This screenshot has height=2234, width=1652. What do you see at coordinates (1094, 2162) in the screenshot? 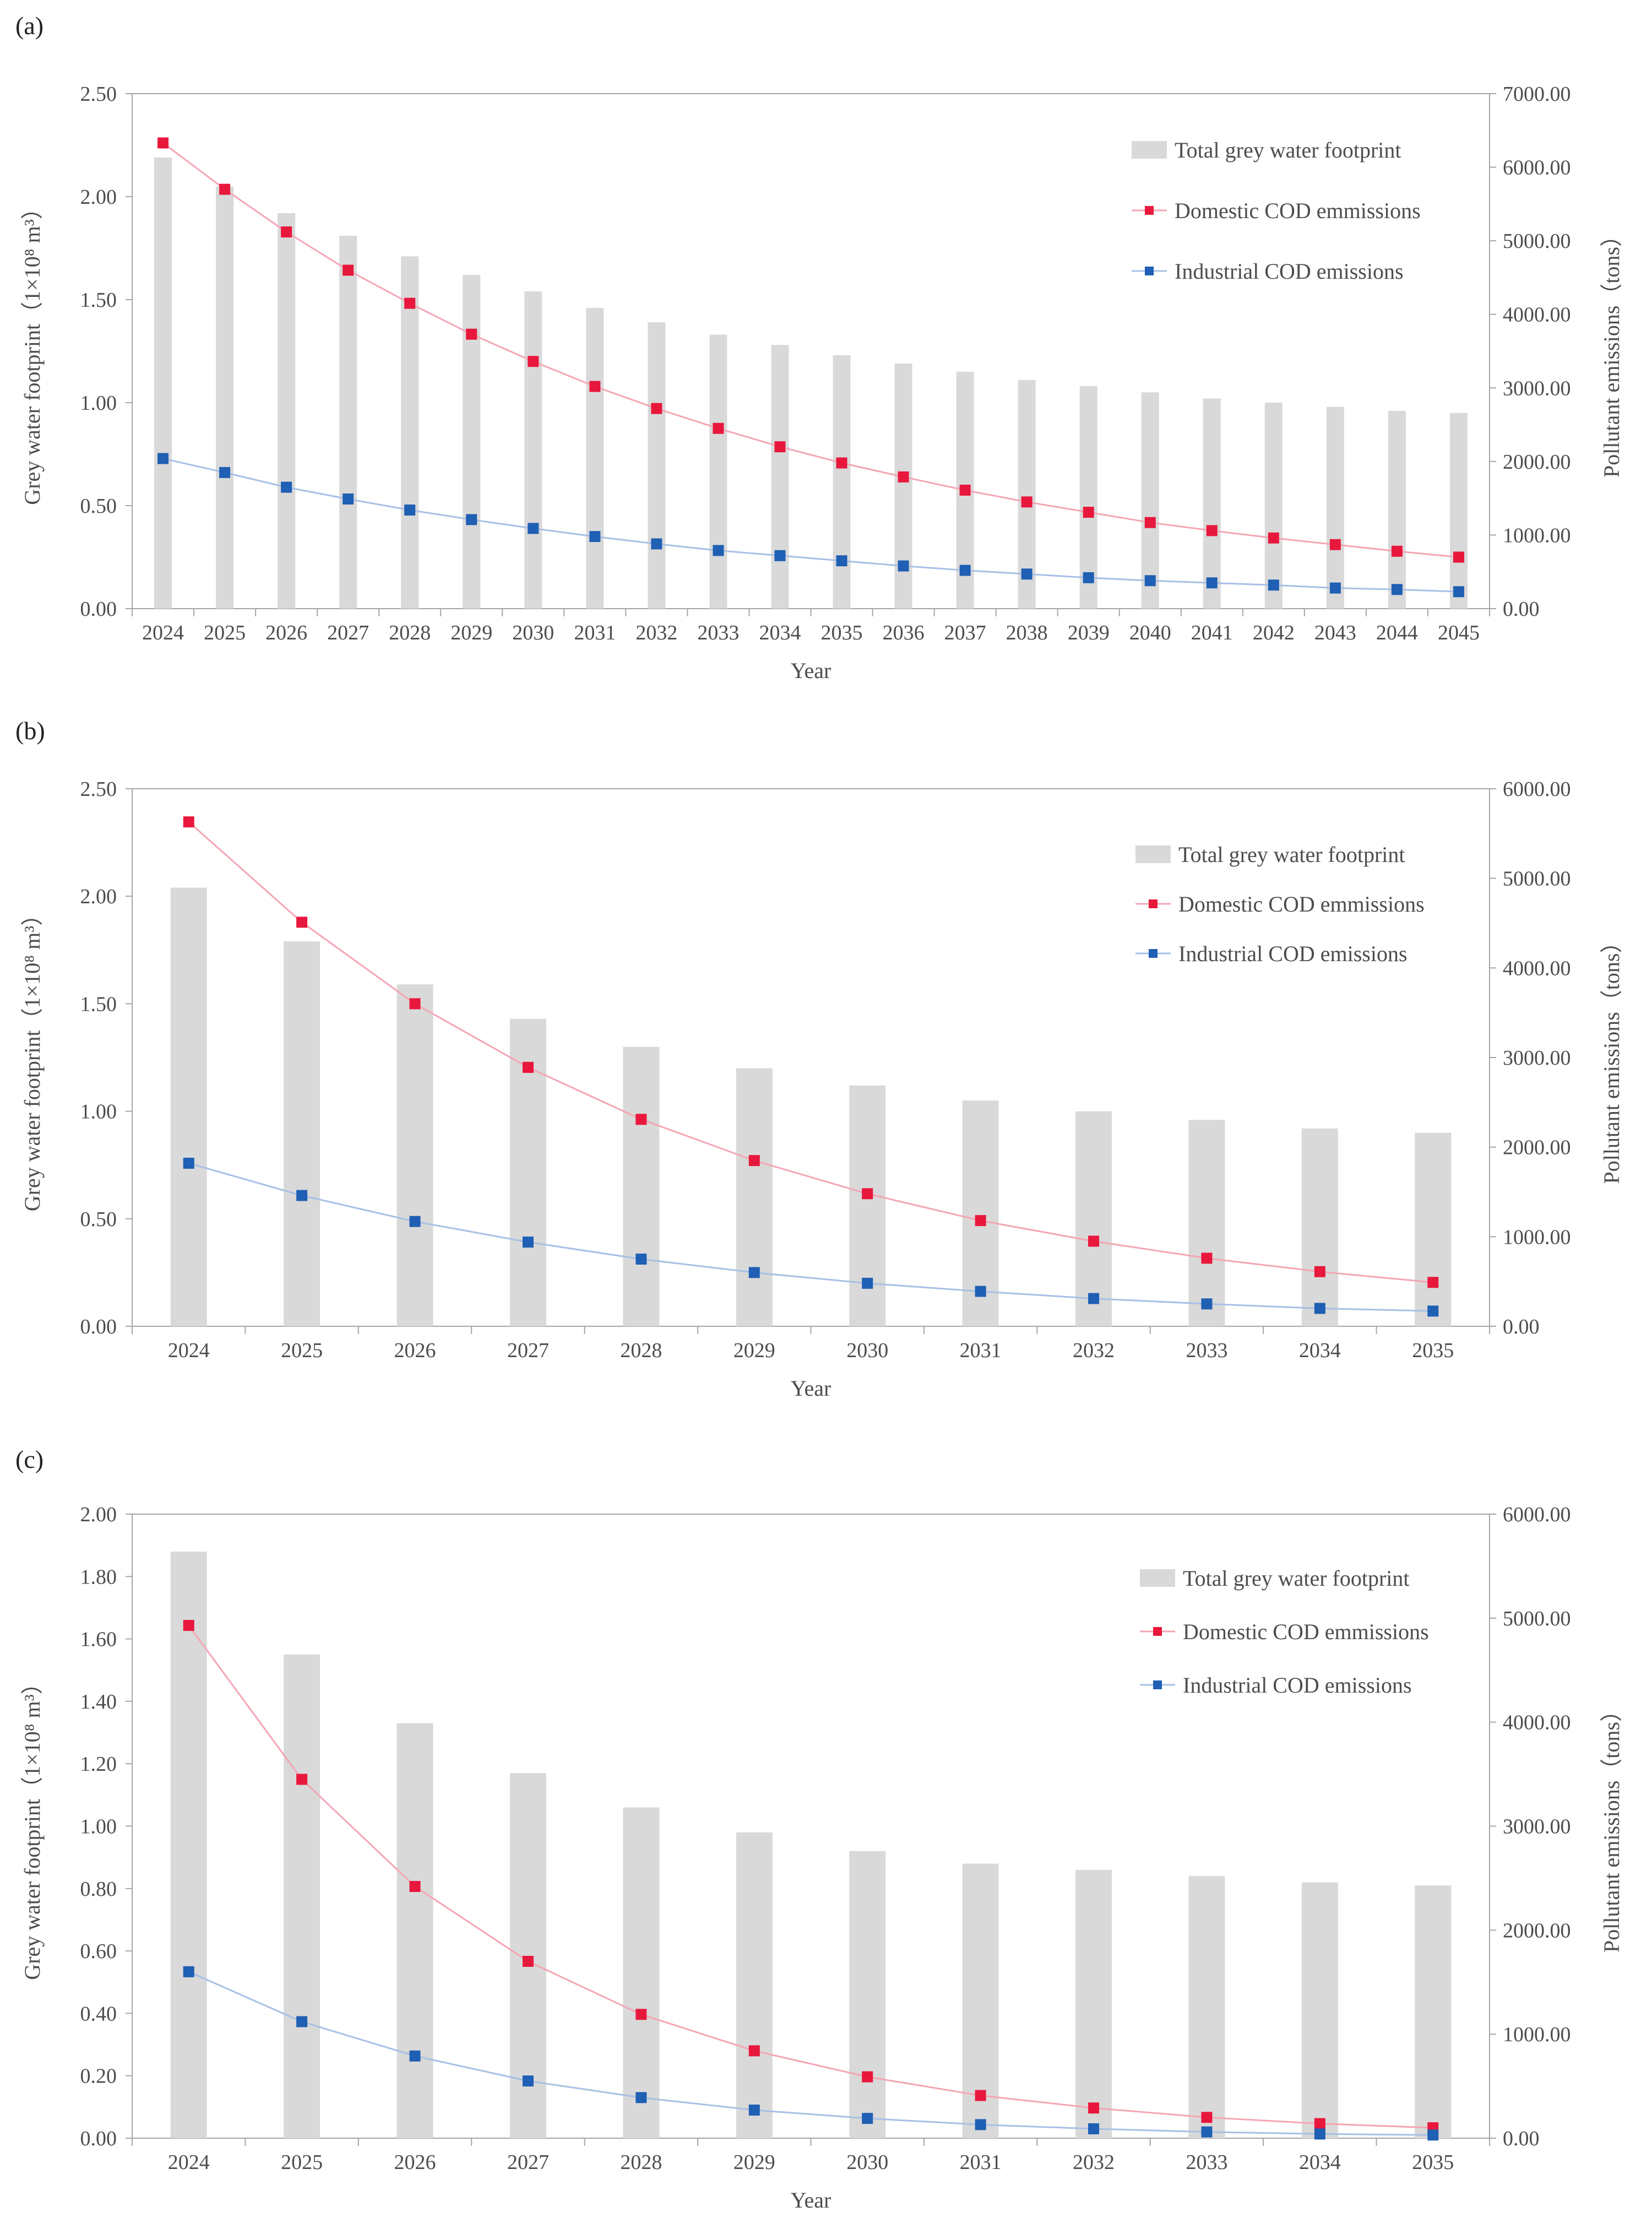
I see `x-tick-label: 2032` at bounding box center [1094, 2162].